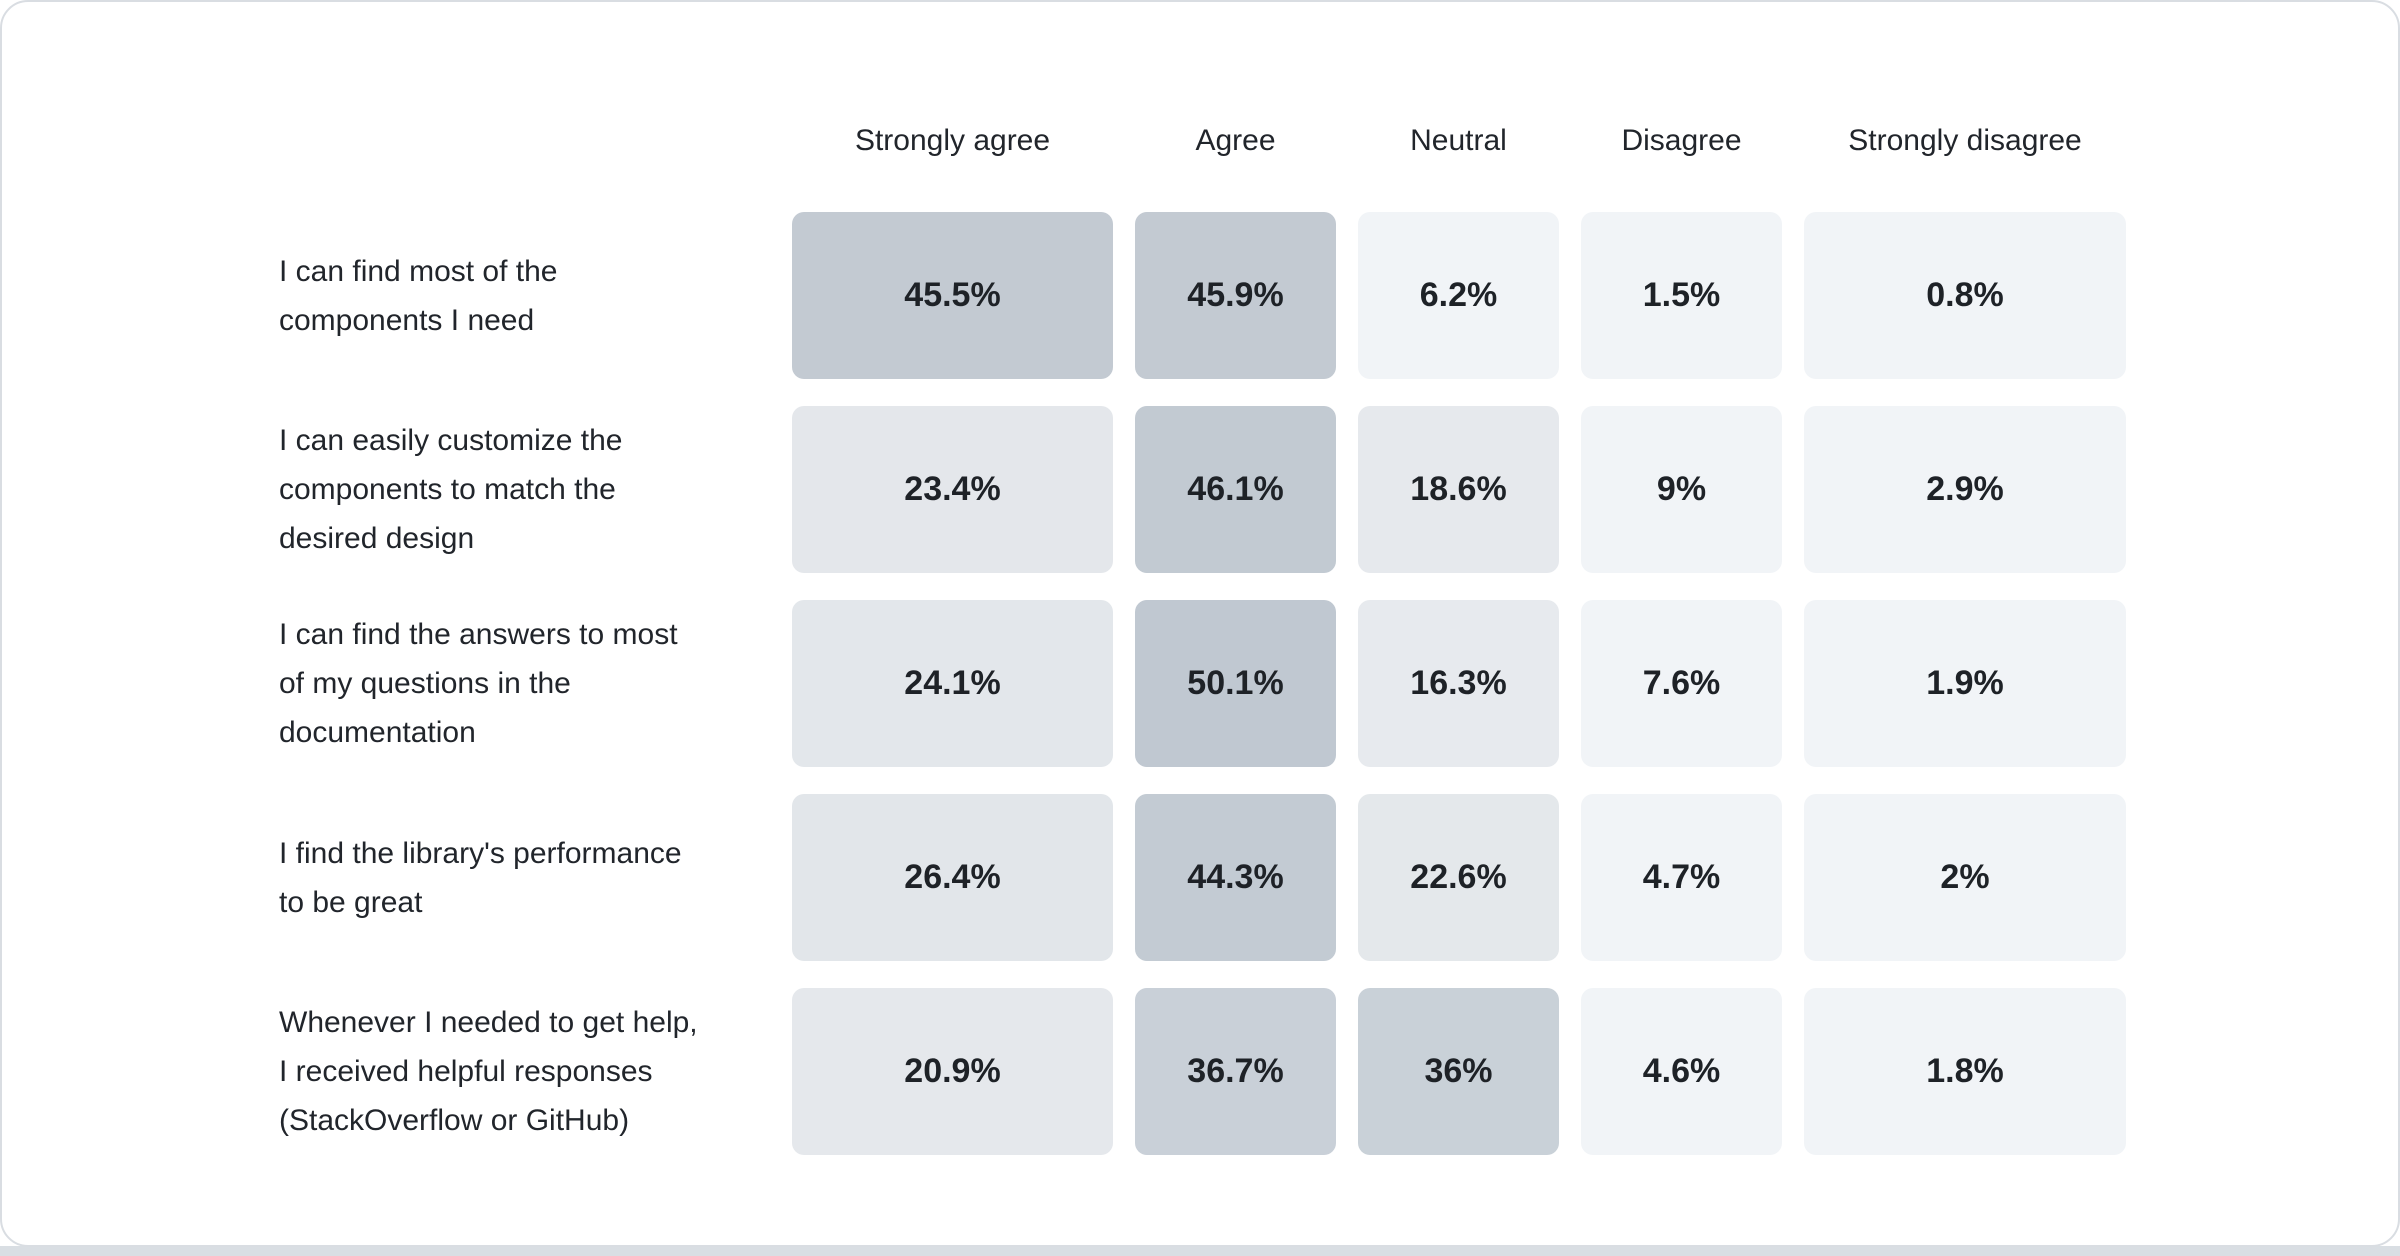  Describe the element at coordinates (1681, 877) in the screenshot. I see `heatmap-cell: 4.7%` at that location.